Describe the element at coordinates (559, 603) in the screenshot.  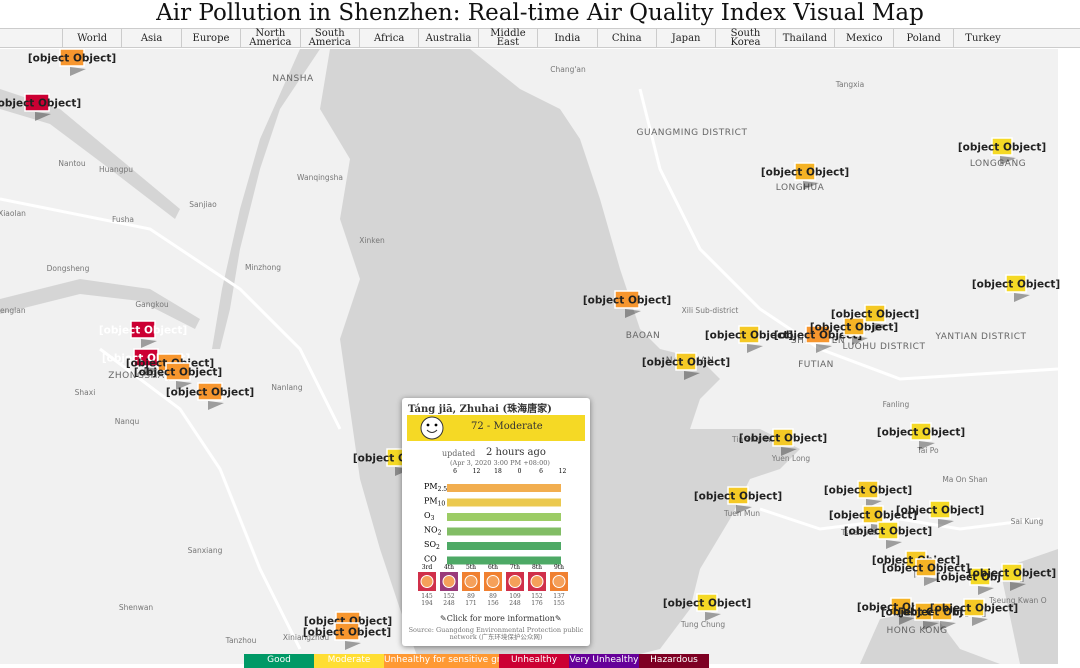
I see `forecast-high: 155` at that location.